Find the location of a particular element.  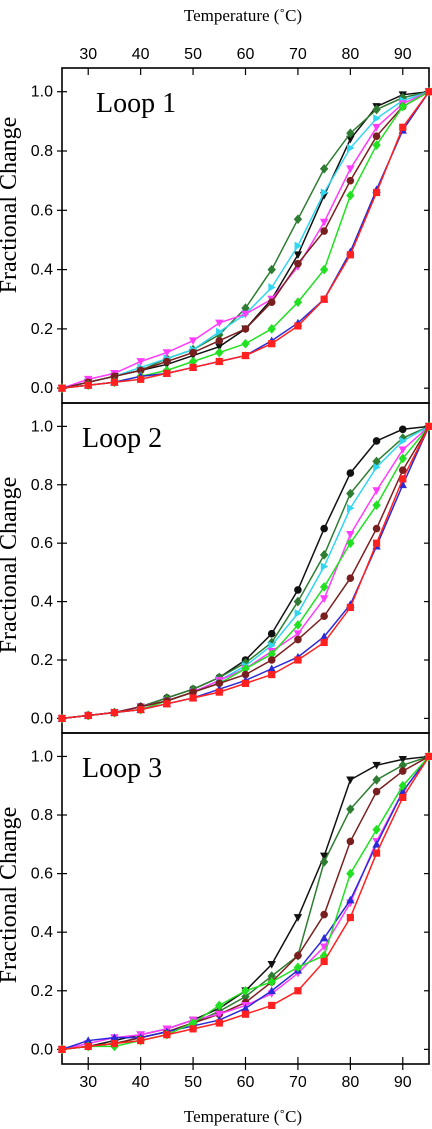

x-tick-label: 70 is located at coordinates (298, 1082).